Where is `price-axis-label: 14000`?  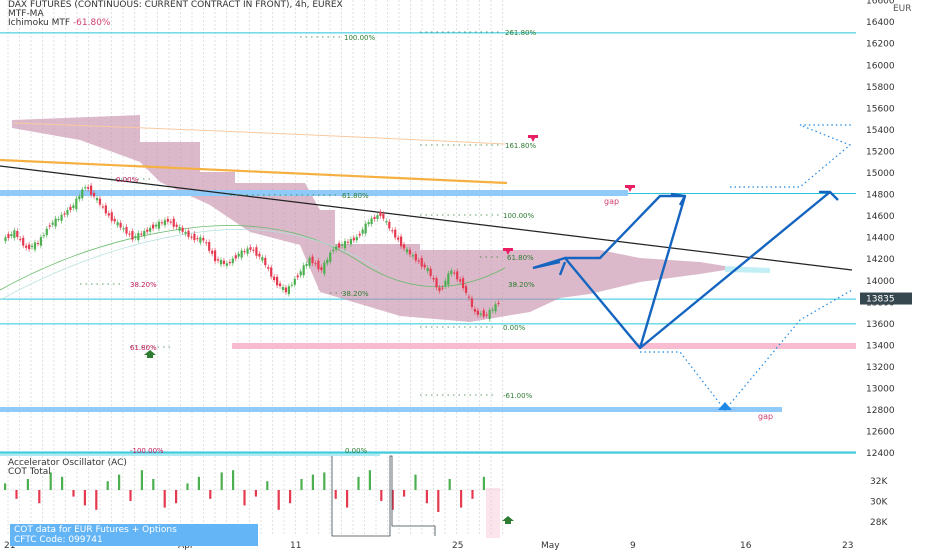 price-axis-label: 14000 is located at coordinates (880, 282).